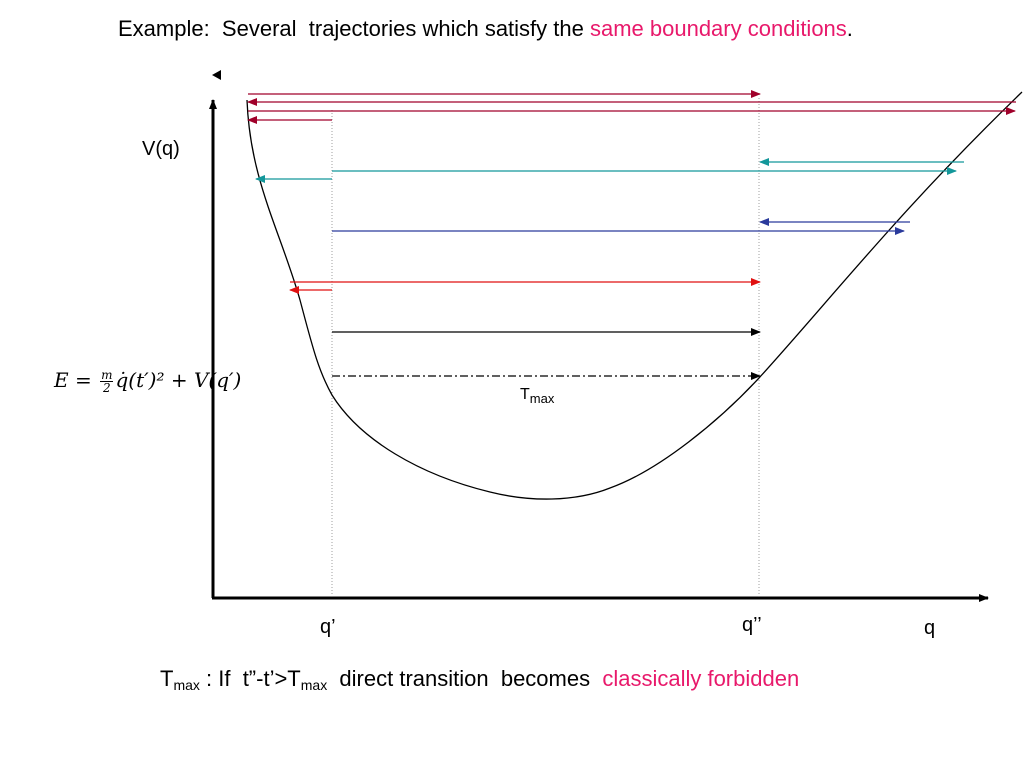  What do you see at coordinates (178, 380) in the screenshot?
I see `formula-rhs: q̇(t′)² + V(q′)` at bounding box center [178, 380].